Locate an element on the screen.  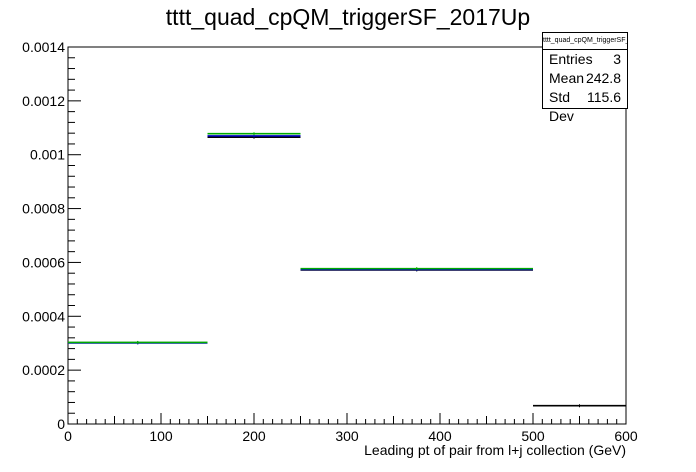
x-tick-label: 300 is located at coordinates (347, 436).